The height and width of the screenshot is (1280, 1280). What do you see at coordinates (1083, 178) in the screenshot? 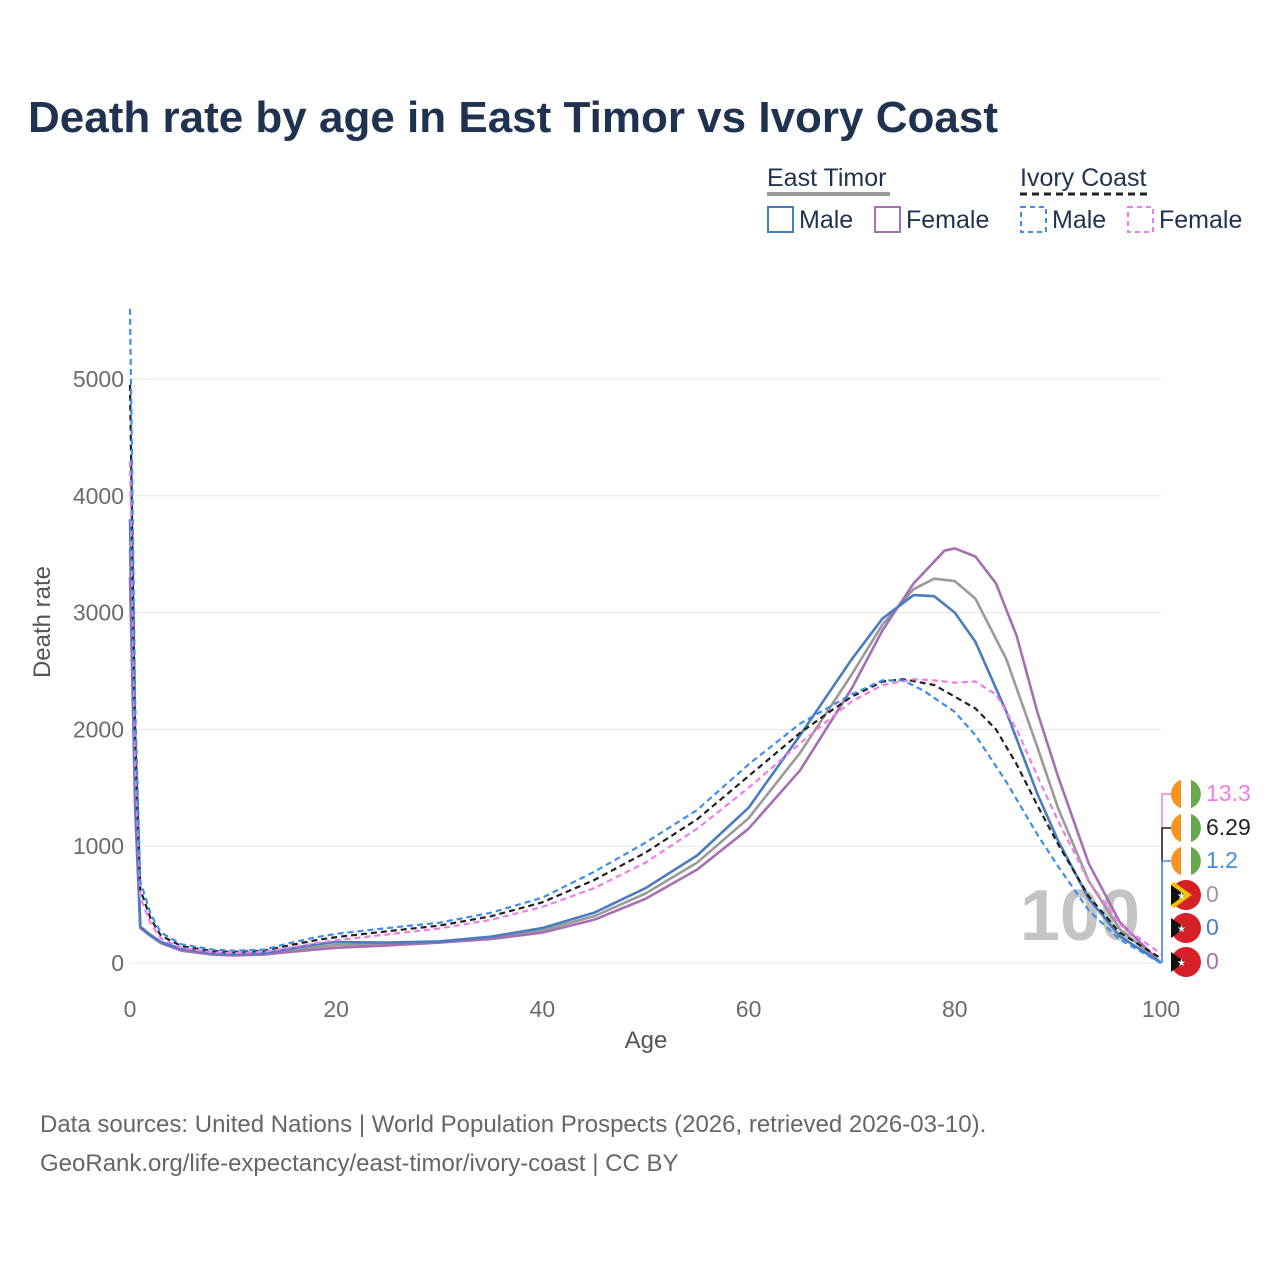
I see `legend-group-ivory-coast: Ivory Coast` at bounding box center [1083, 178].